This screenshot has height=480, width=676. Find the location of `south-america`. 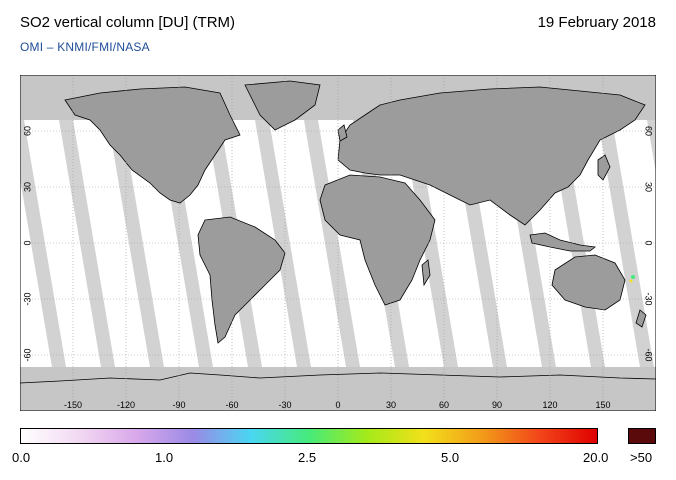

south-america is located at coordinates (241, 280).